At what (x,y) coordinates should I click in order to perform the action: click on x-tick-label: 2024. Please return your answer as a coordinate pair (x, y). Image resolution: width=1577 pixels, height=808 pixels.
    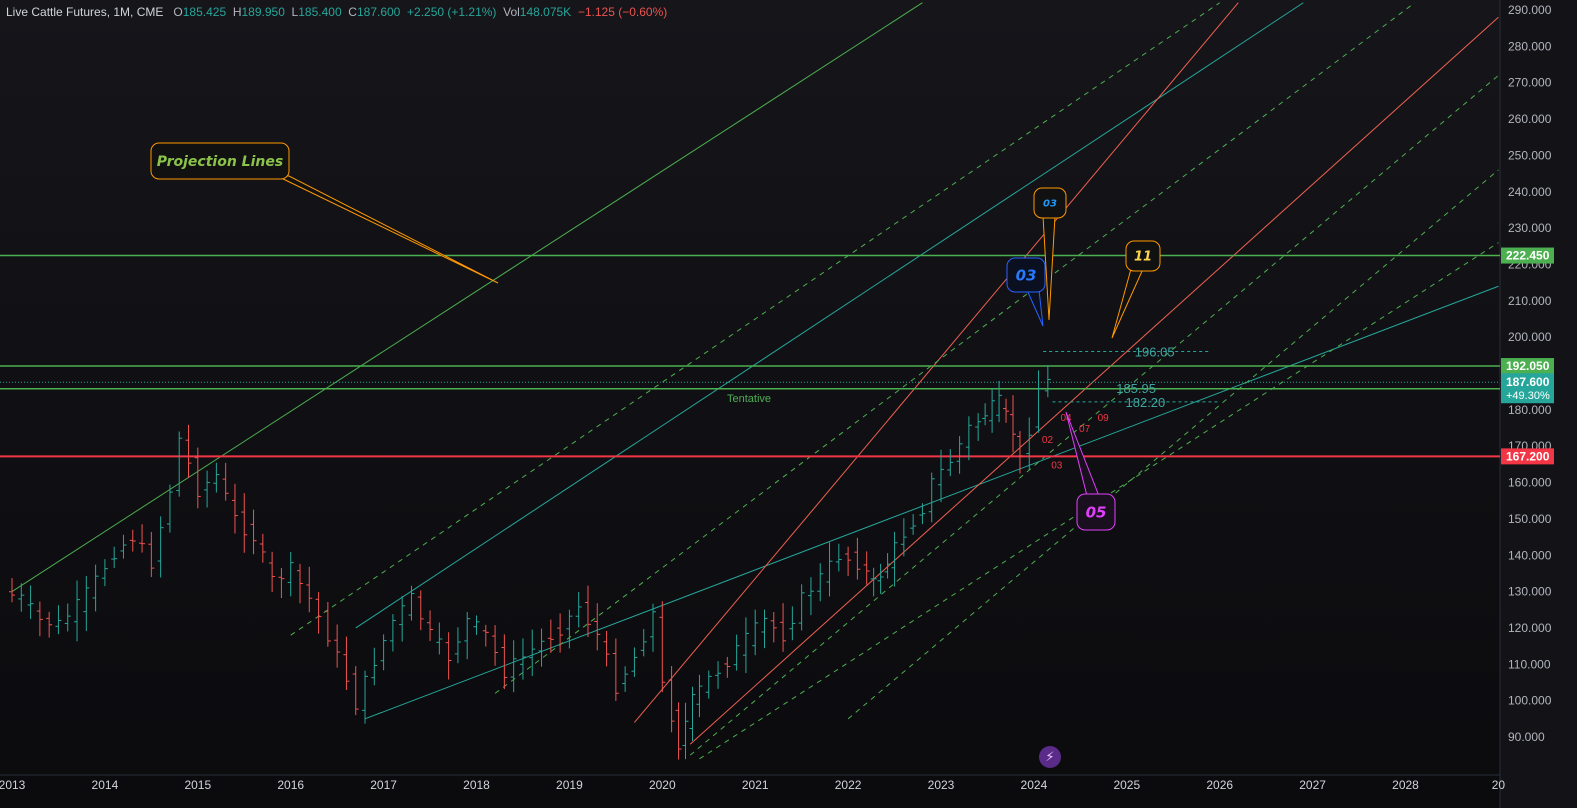
    Looking at the image, I should click on (1034, 785).